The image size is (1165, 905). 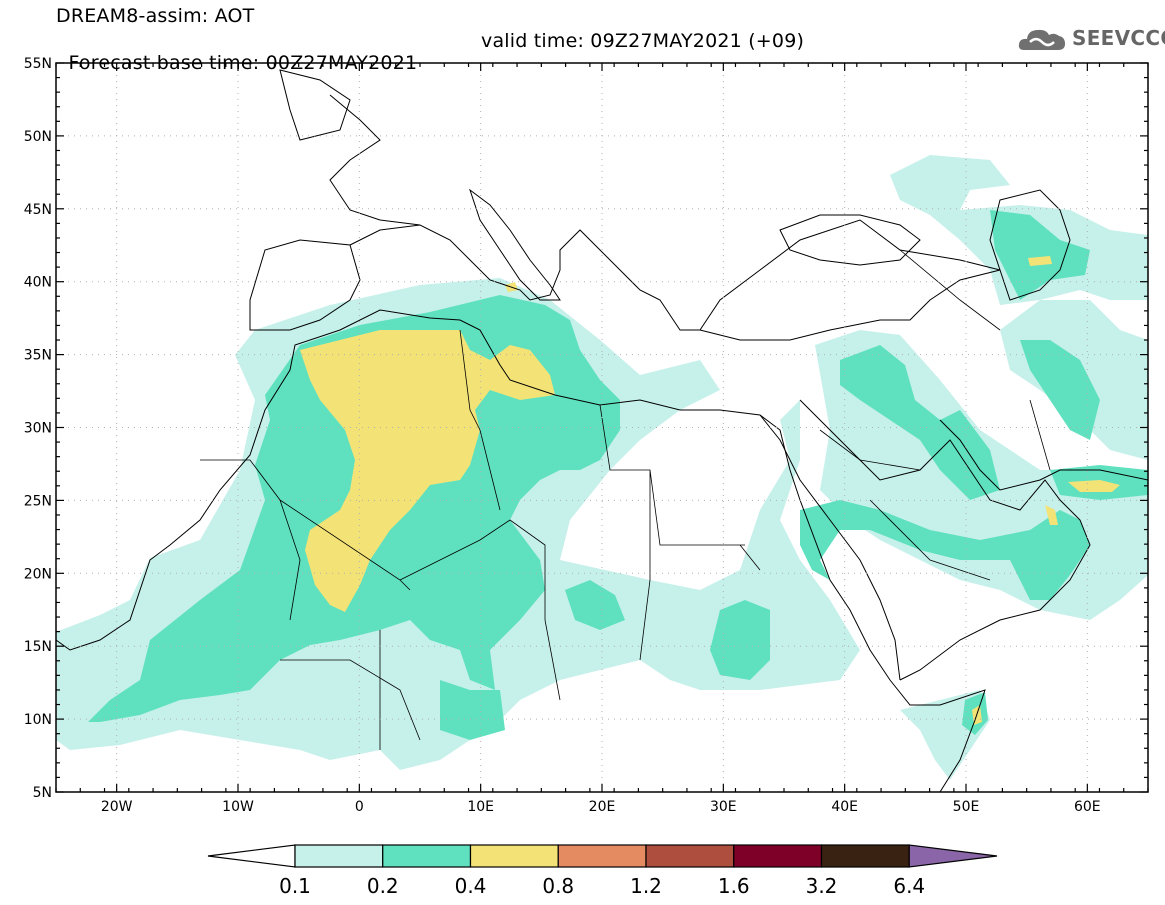 What do you see at coordinates (305, 285) in the screenshot?
I see `iberia-coastline` at bounding box center [305, 285].